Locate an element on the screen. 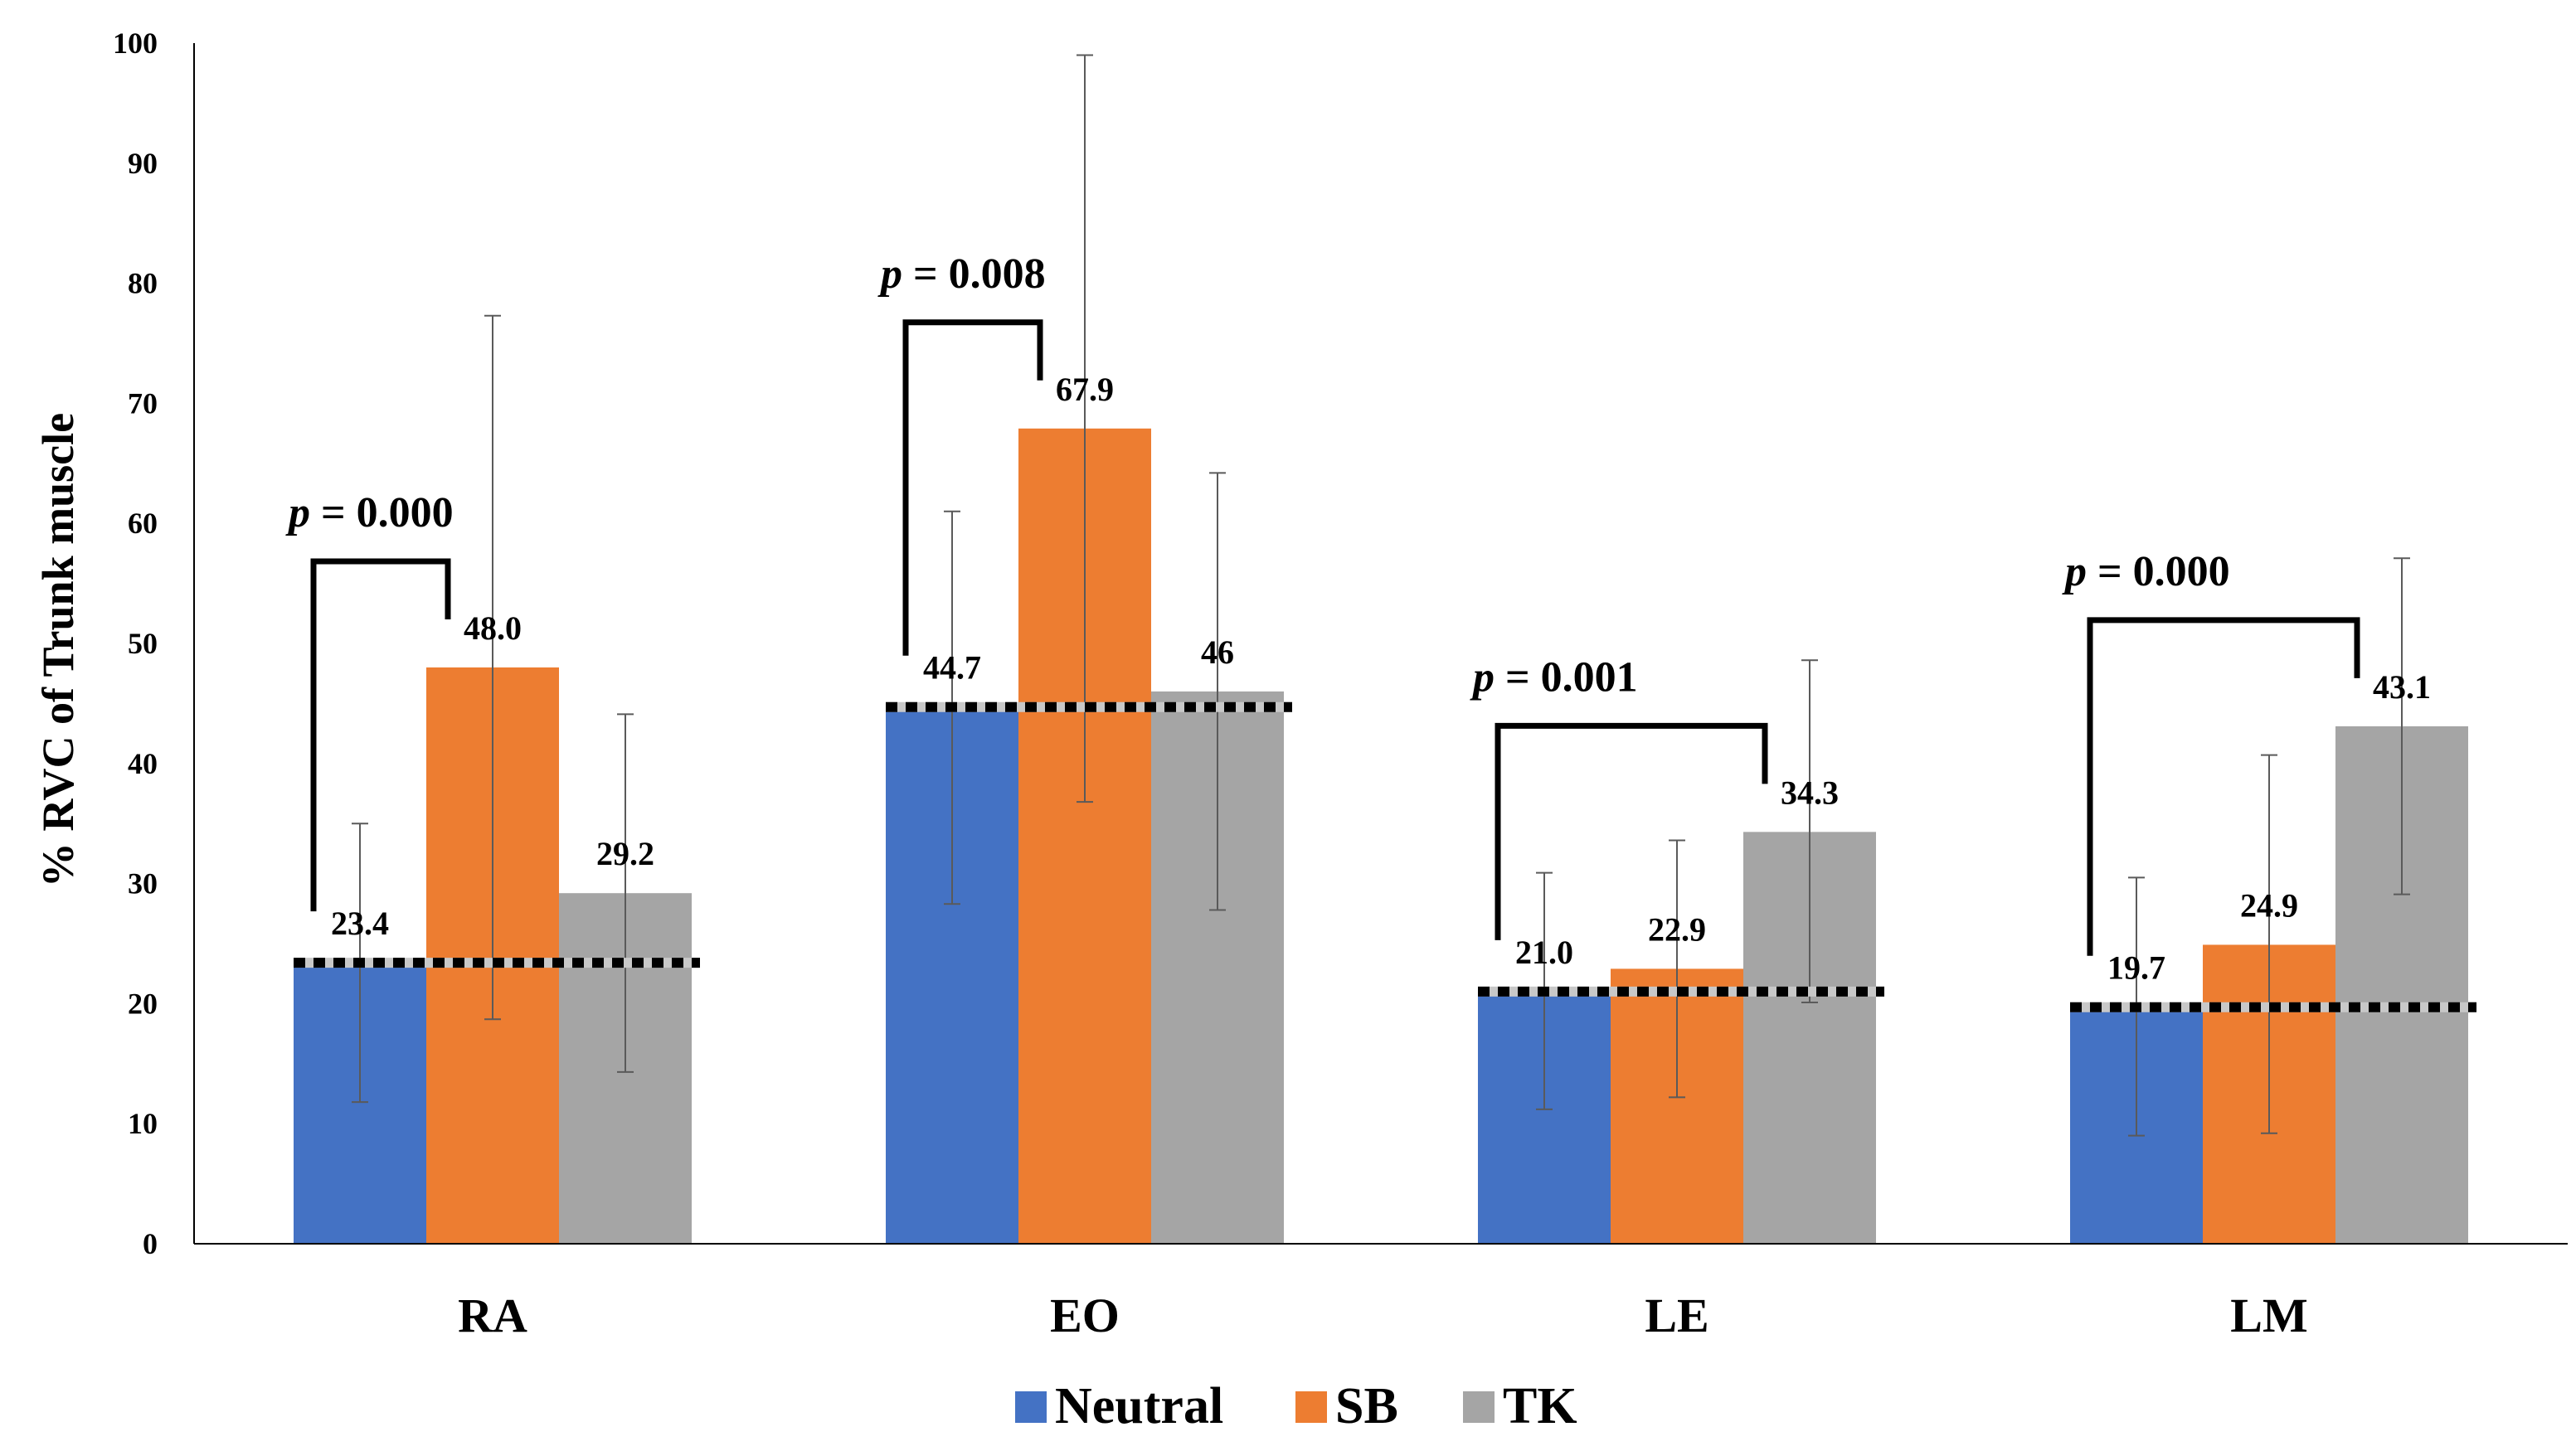 The image size is (2576, 1456). y-tick-label: 80 is located at coordinates (143, 283).